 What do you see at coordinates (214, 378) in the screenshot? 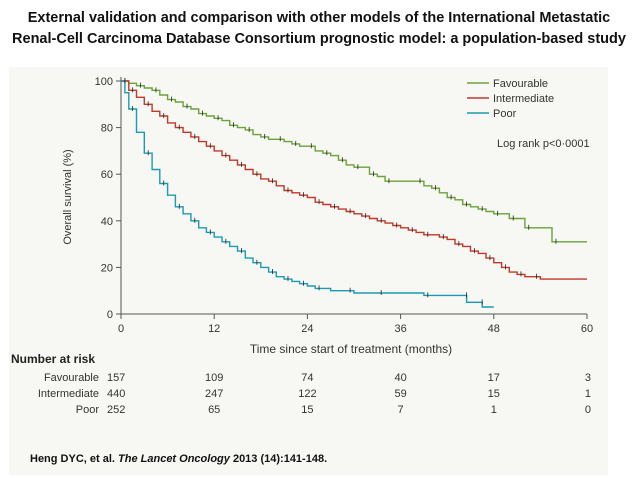
I see `risk-value: 109` at bounding box center [214, 378].